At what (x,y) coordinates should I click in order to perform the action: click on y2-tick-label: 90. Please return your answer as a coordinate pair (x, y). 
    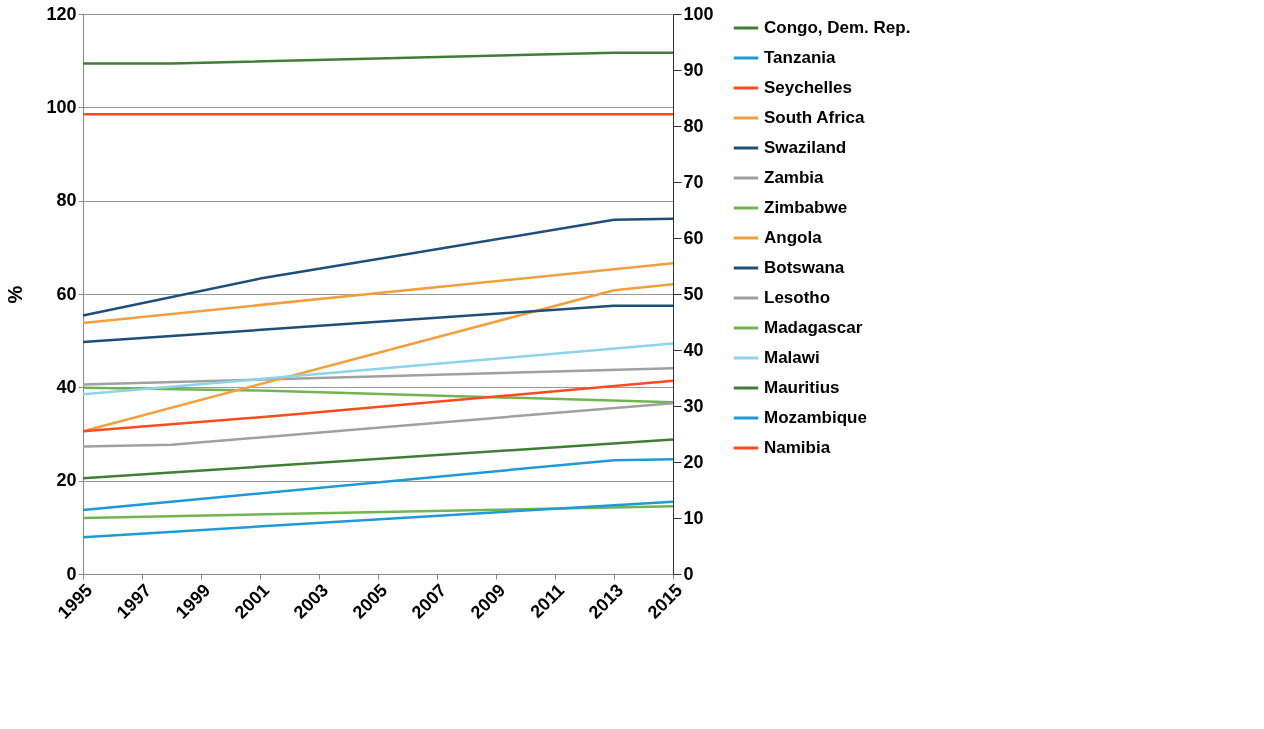
    Looking at the image, I should click on (693, 69).